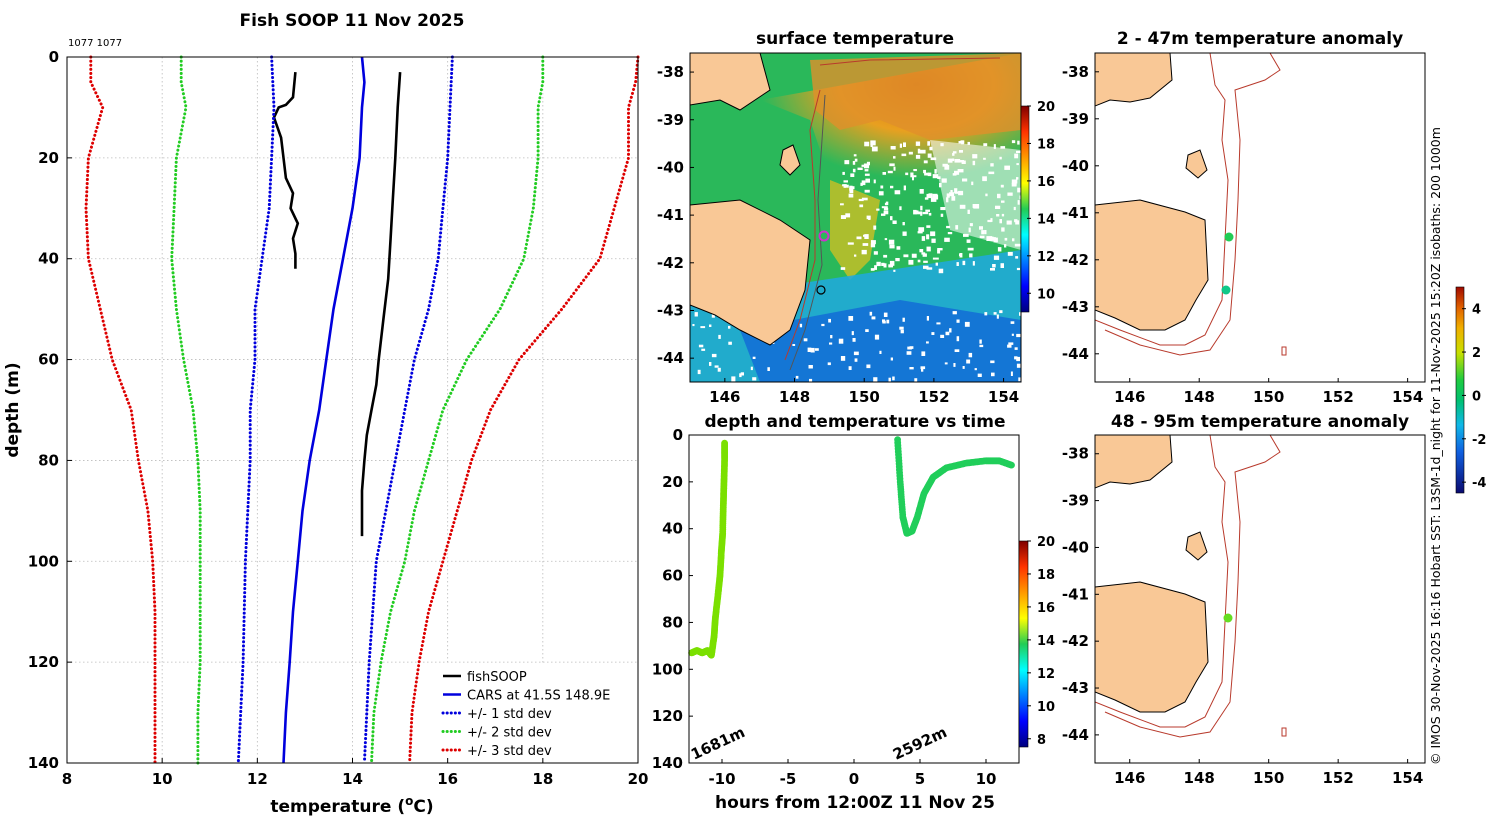 Image resolution: width=1500 pixels, height=820 pixels. I want to click on profile-ytick-label: 60, so click(48, 360).